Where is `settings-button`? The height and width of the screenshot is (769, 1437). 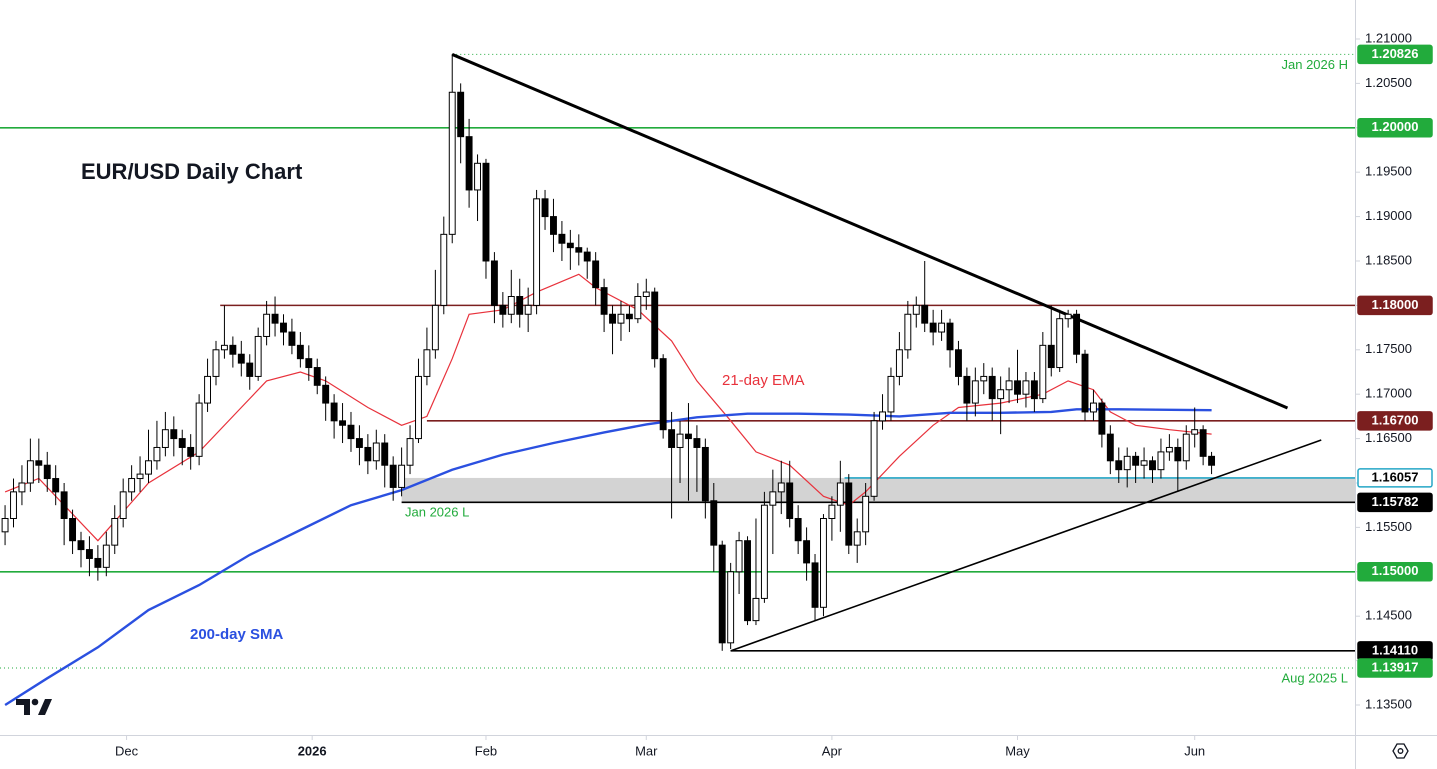 settings-button is located at coordinates (1400, 751).